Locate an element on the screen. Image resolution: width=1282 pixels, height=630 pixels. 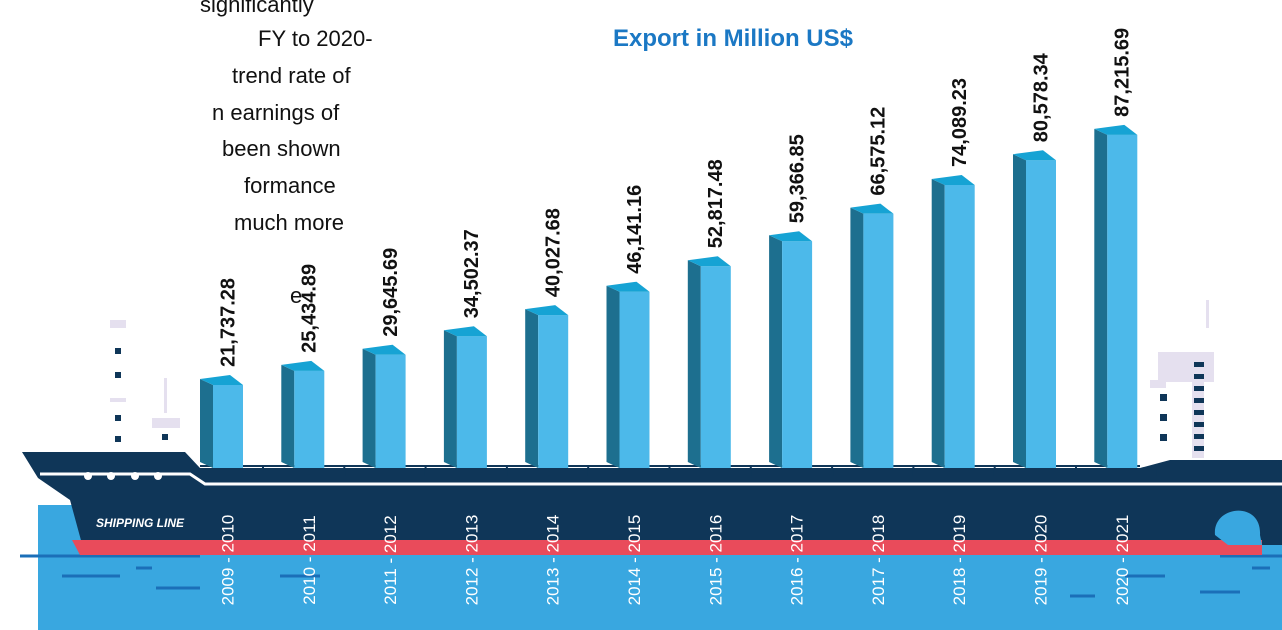
portholes is located at coordinates (123, 476).